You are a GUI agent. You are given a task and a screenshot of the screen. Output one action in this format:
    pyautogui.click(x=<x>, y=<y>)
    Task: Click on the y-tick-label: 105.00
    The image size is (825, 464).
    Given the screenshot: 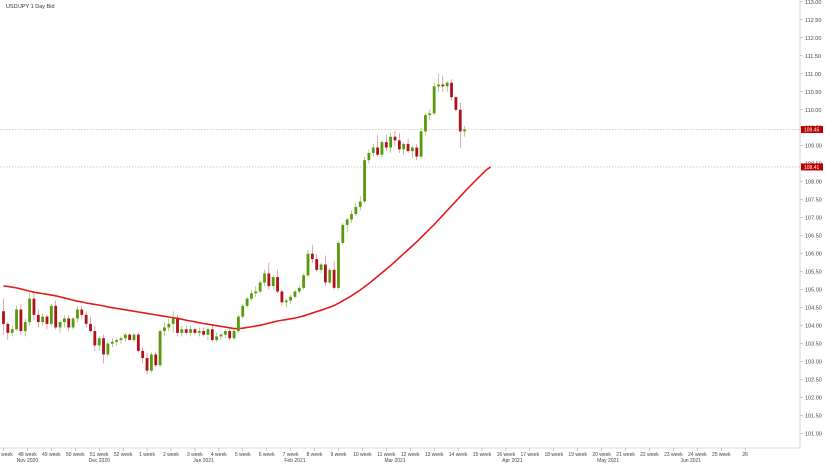 What is the action you would take?
    pyautogui.click(x=813, y=291)
    